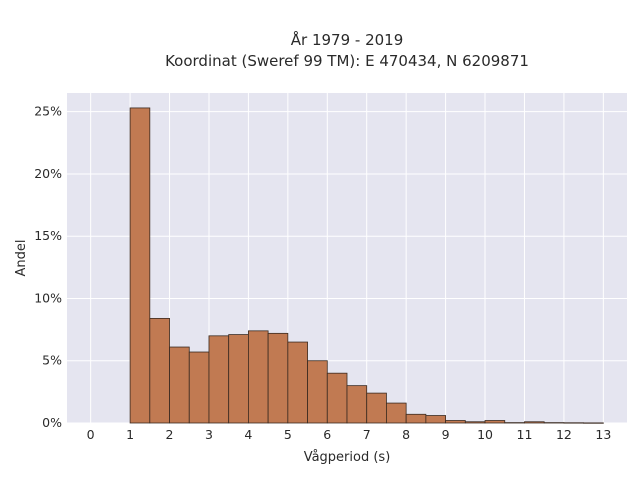  Describe the element at coordinates (603, 434) in the screenshot. I see `x-tick-label: 13` at that location.